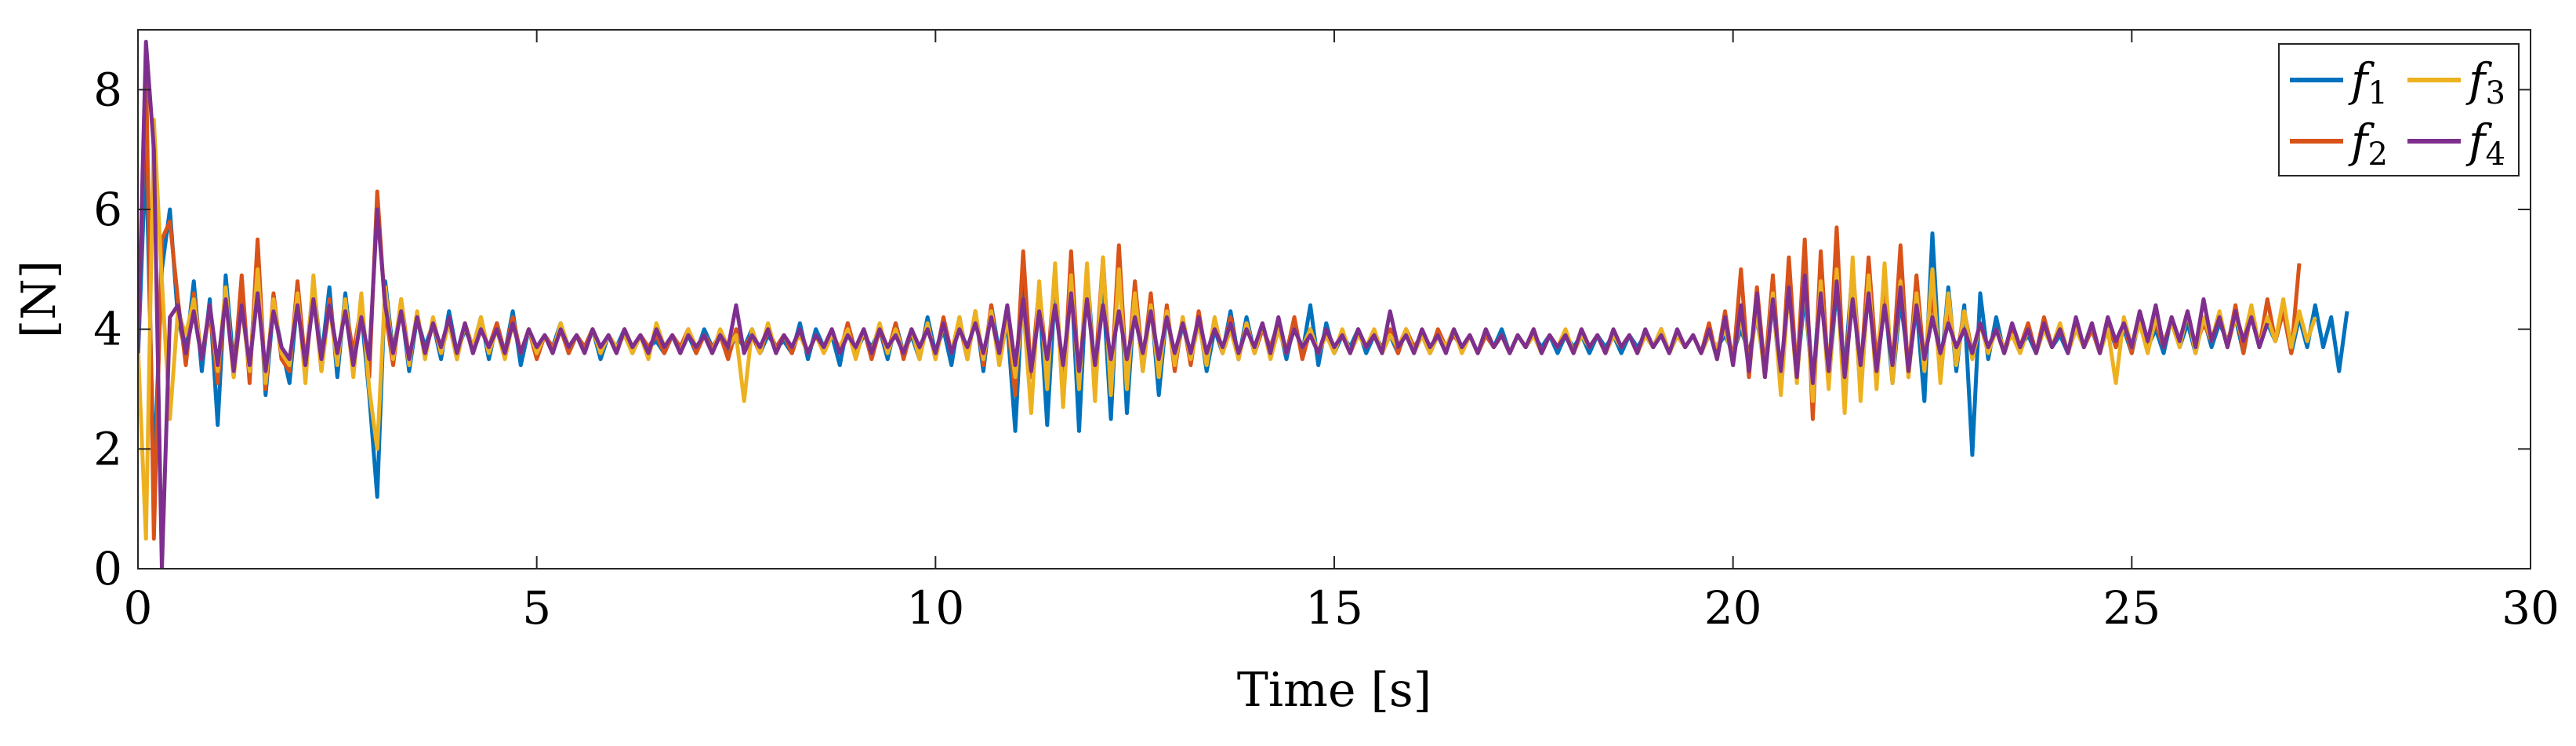 The height and width of the screenshot is (746, 2576). What do you see at coordinates (935, 608) in the screenshot?
I see `x-tick-label: 10` at bounding box center [935, 608].